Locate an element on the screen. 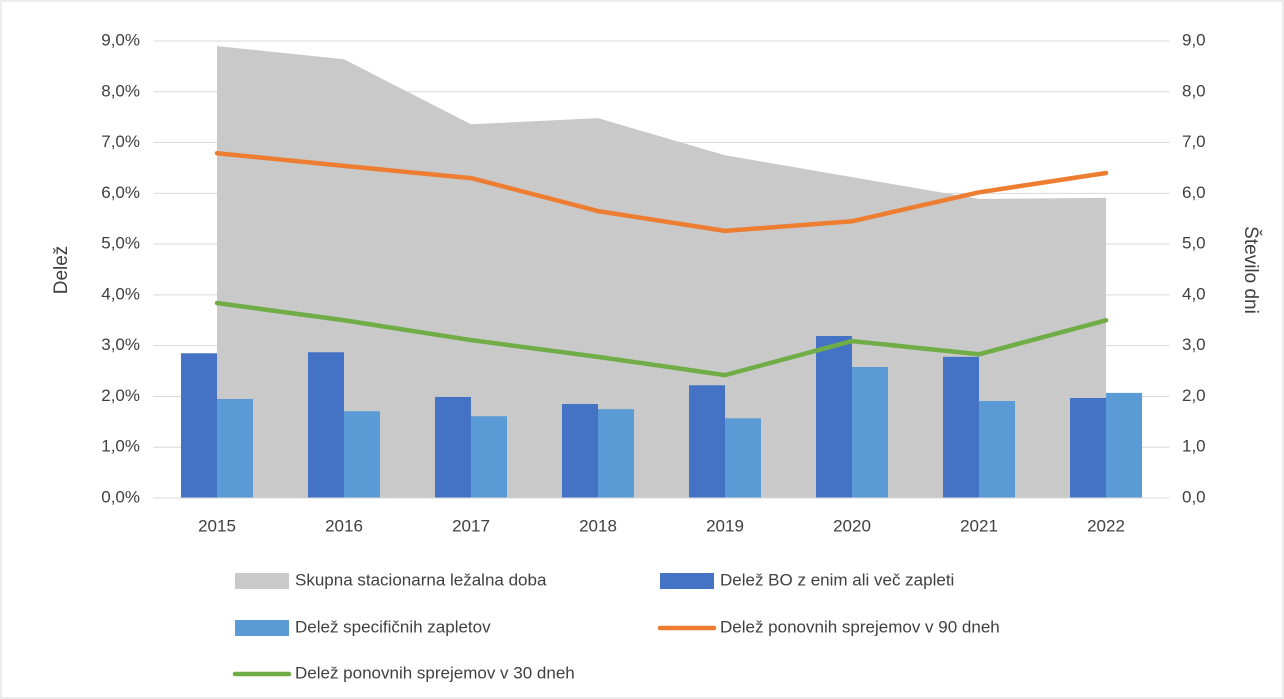 This screenshot has height=699, width=1284. y2-tick-label: 1,0 is located at coordinates (1194, 446).